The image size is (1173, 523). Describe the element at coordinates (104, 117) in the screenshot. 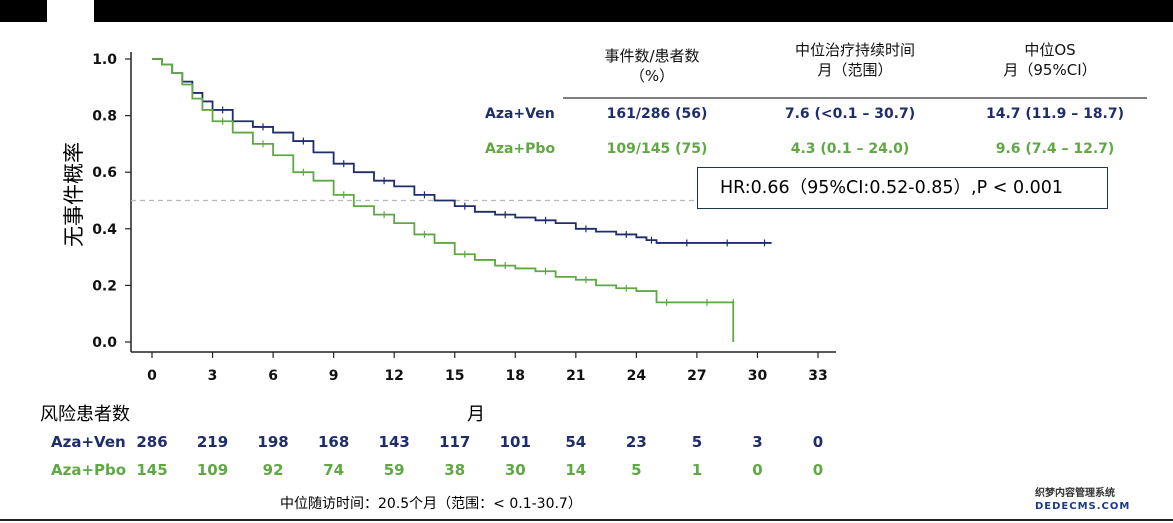

I see `y-tick-label: 0.8` at that location.